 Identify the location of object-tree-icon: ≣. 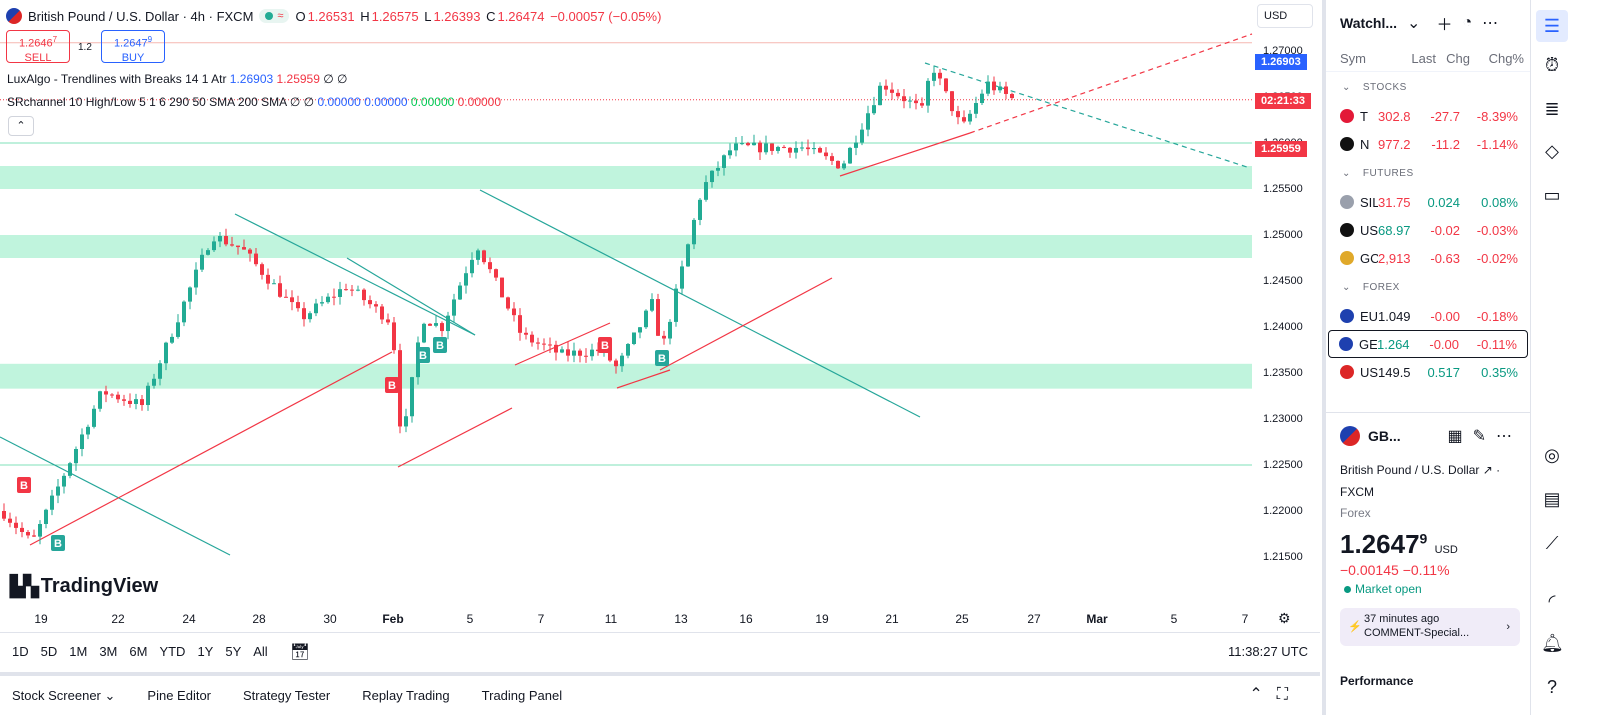
(1552, 109).